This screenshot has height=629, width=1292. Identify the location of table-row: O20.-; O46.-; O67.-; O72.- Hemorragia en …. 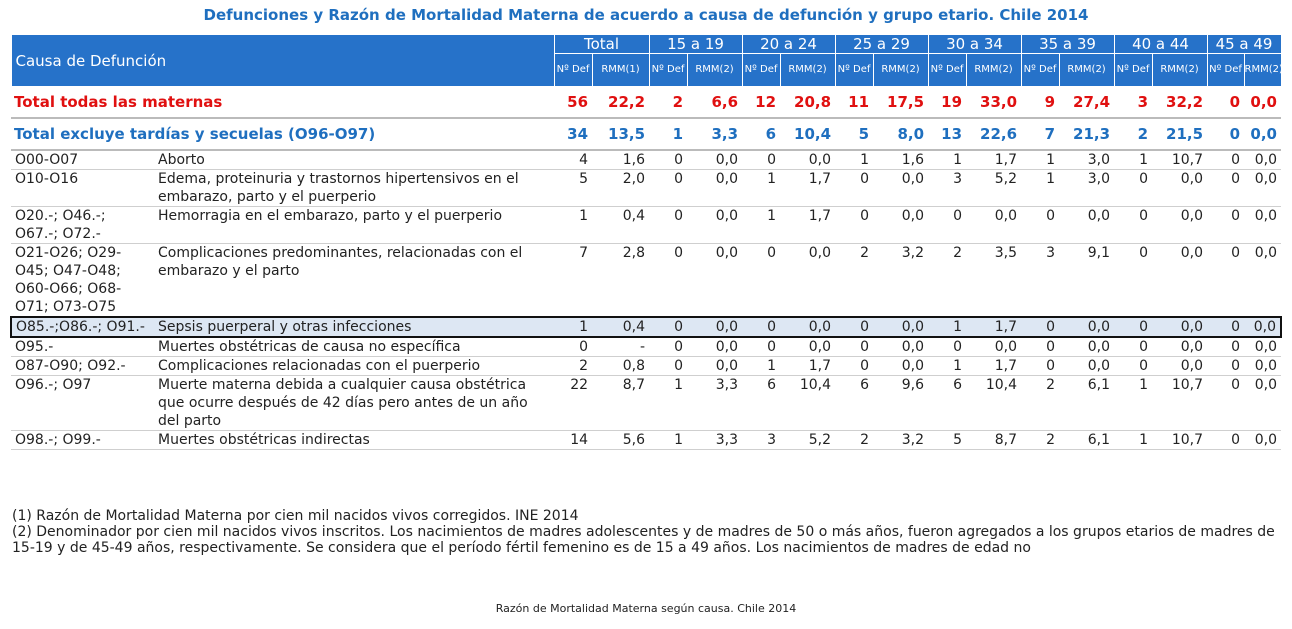
(646, 225).